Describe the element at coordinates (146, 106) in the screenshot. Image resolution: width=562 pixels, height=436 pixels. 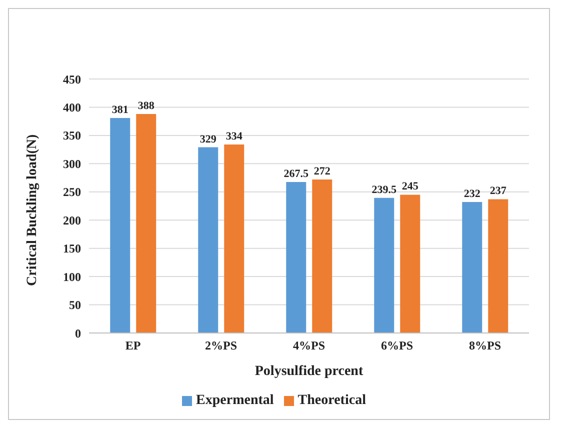
I see `data-label: 388` at that location.